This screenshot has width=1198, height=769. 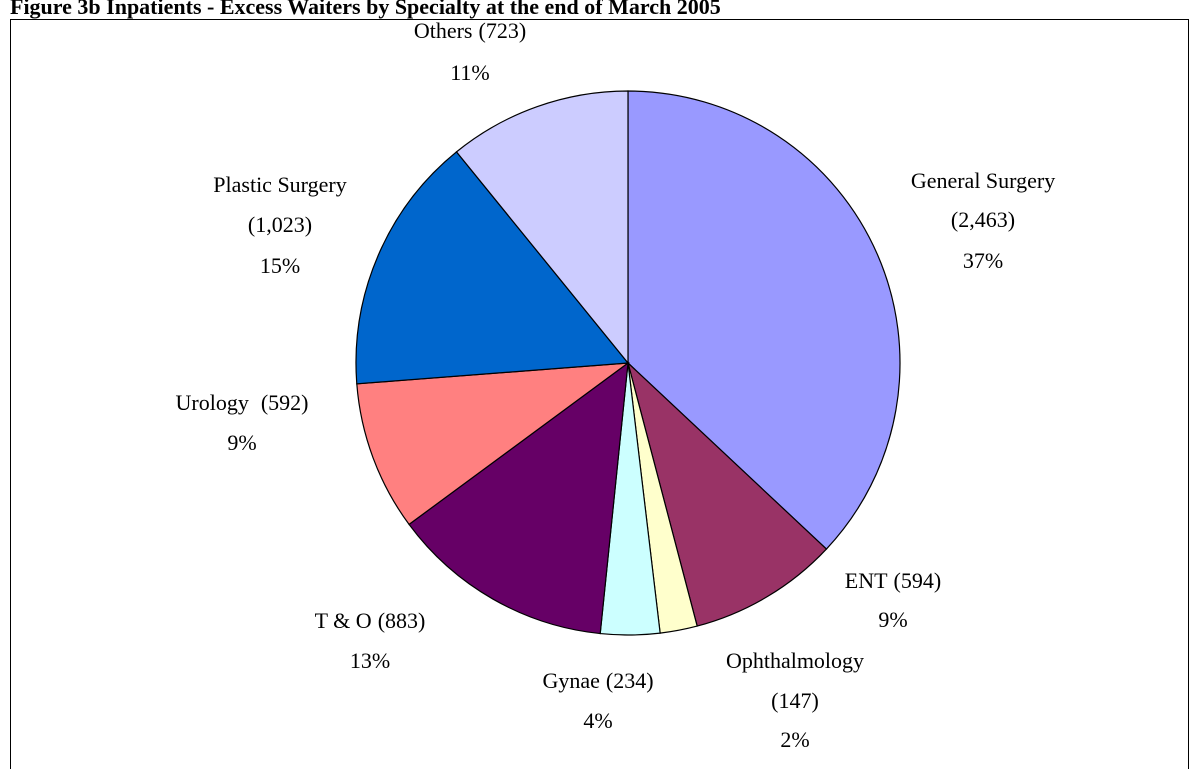 What do you see at coordinates (343, 620) in the screenshot?
I see `category-name: T & O` at bounding box center [343, 620].